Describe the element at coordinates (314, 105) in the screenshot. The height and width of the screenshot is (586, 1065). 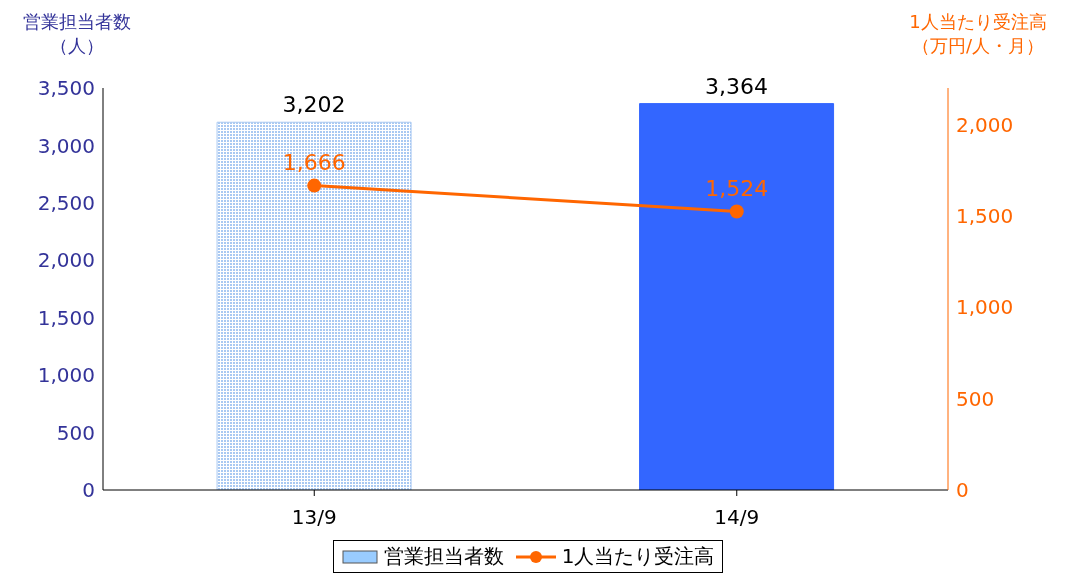
I see `data-label: 3,202` at that location.